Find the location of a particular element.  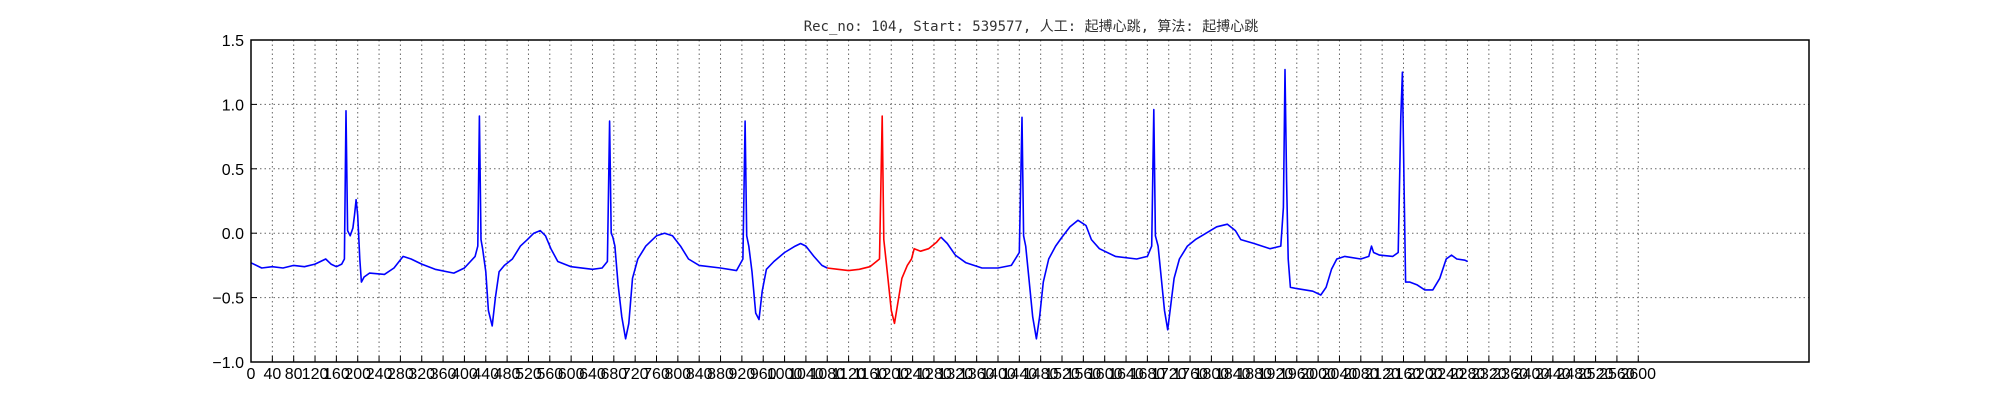

x-tick-label: 600 is located at coordinates (571, 374).